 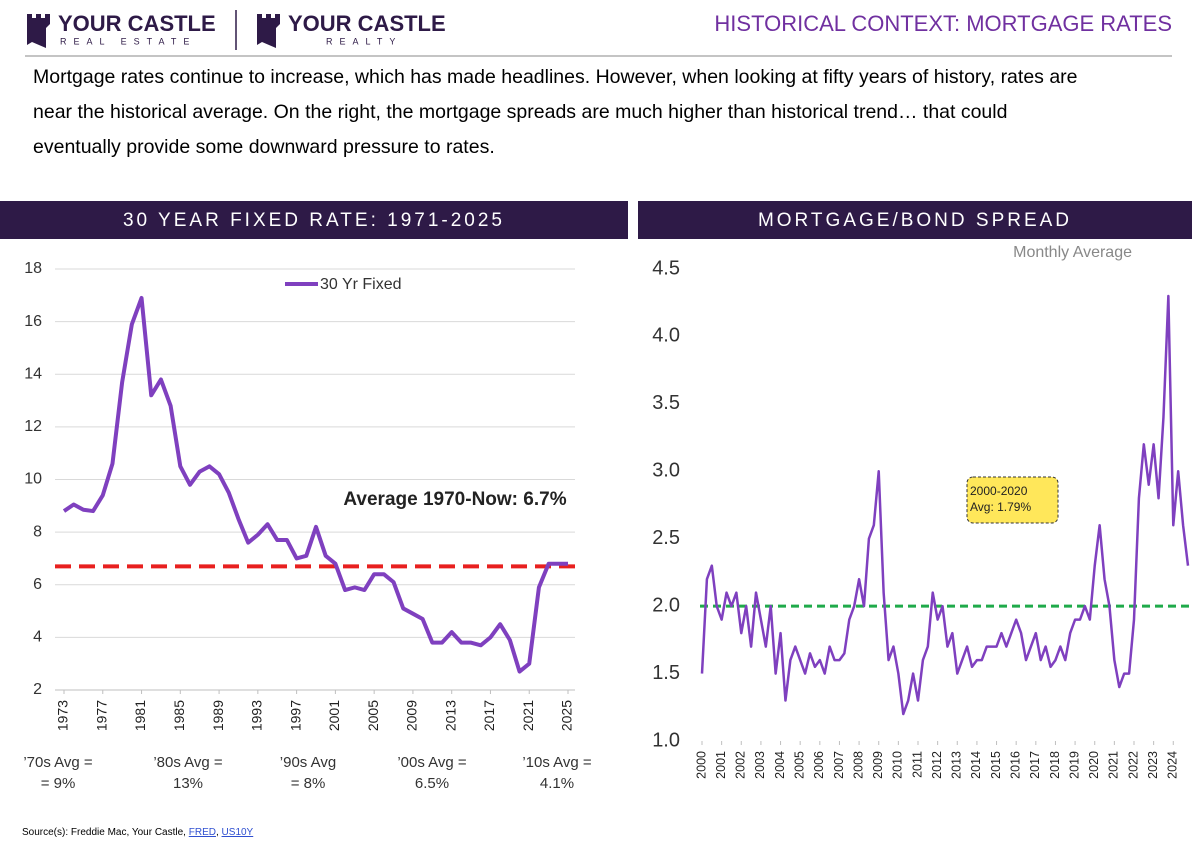 What do you see at coordinates (999, 491) in the screenshot?
I see `annotation-text: 2000-2020` at bounding box center [999, 491].